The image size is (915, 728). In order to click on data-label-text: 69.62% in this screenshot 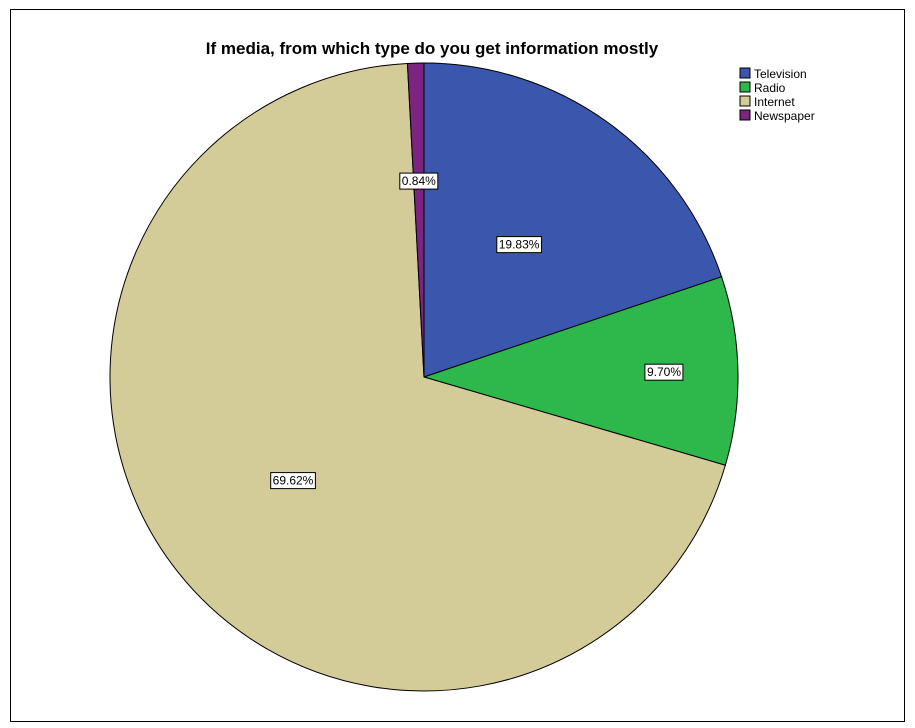, I will do `click(293, 481)`.